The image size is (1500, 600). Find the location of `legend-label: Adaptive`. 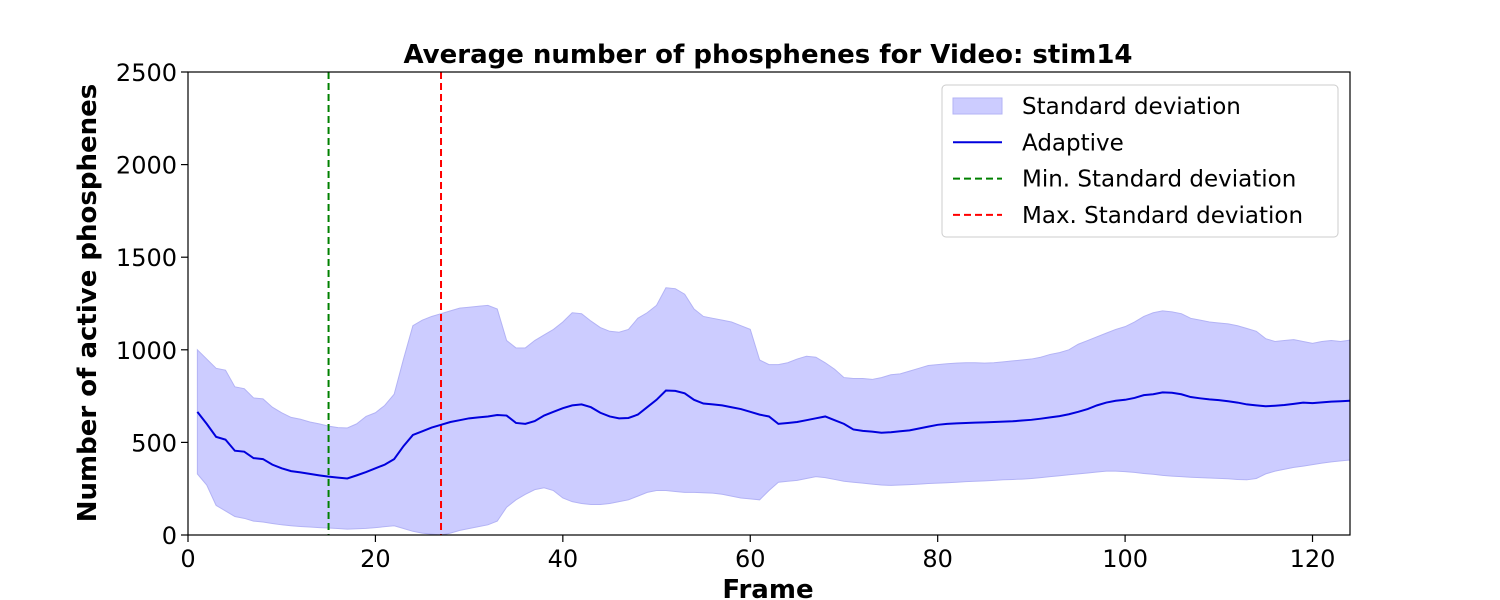

legend-label: Adaptive is located at coordinates (1073, 143).